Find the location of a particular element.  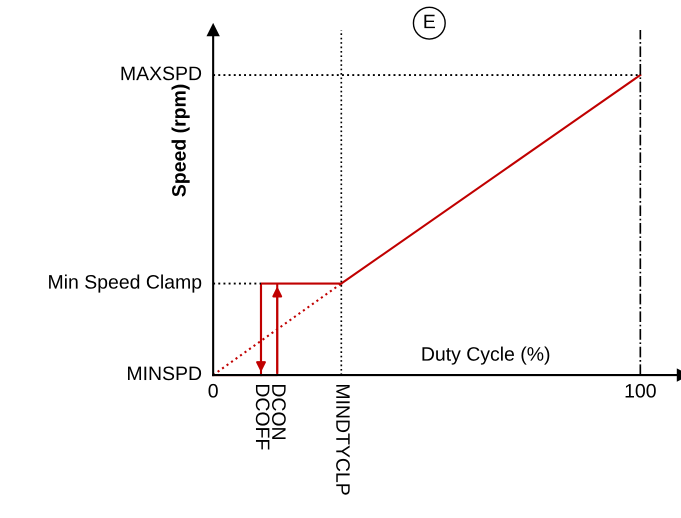

text: E is located at coordinates (429, 21).